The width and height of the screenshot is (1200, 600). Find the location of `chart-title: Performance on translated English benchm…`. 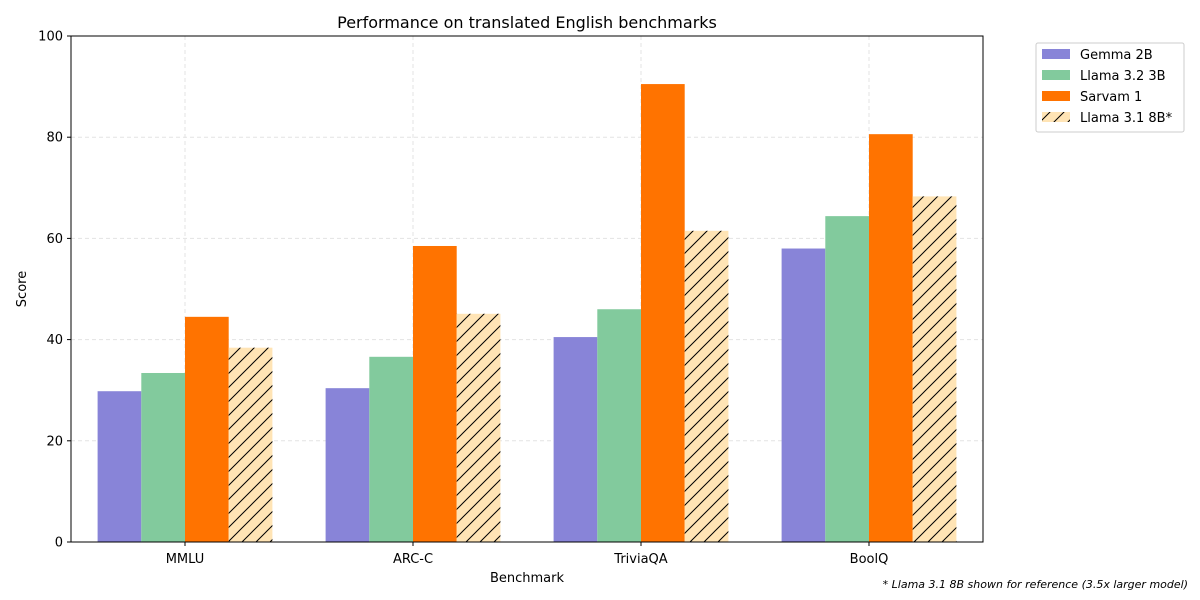

chart-title: Performance on translated English benchm… is located at coordinates (527, 22).